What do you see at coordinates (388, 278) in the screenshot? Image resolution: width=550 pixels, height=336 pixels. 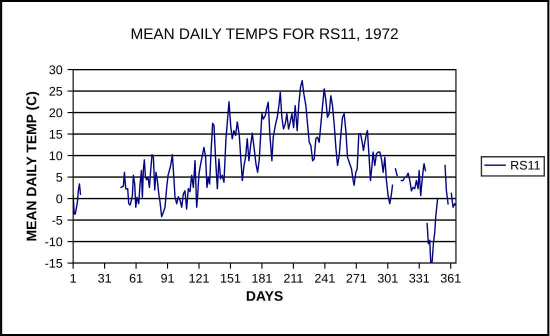 I see `x-tick-label: 301` at bounding box center [388, 278].